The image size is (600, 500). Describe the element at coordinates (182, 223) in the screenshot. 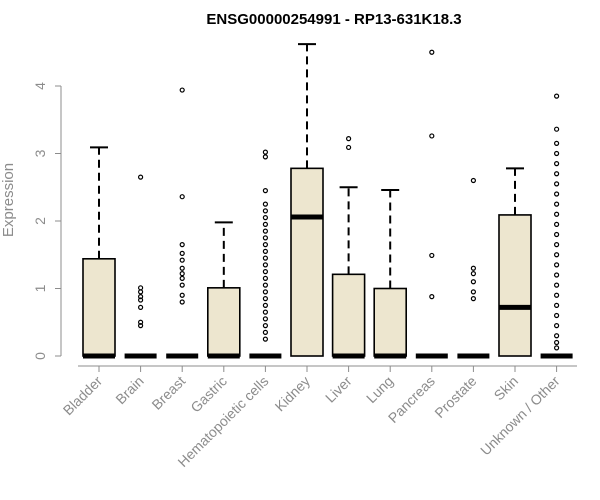

I see `box-breast` at that location.